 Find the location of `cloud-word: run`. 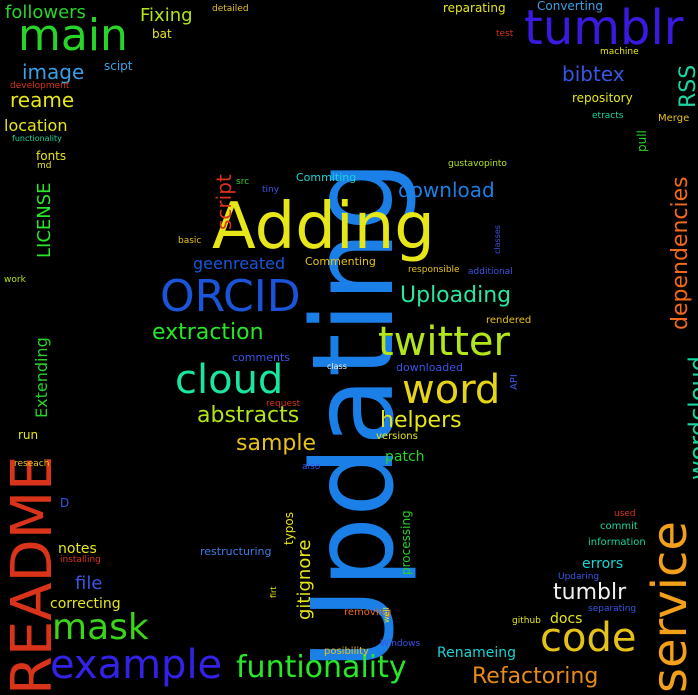

cloud-word: run is located at coordinates (28, 435).